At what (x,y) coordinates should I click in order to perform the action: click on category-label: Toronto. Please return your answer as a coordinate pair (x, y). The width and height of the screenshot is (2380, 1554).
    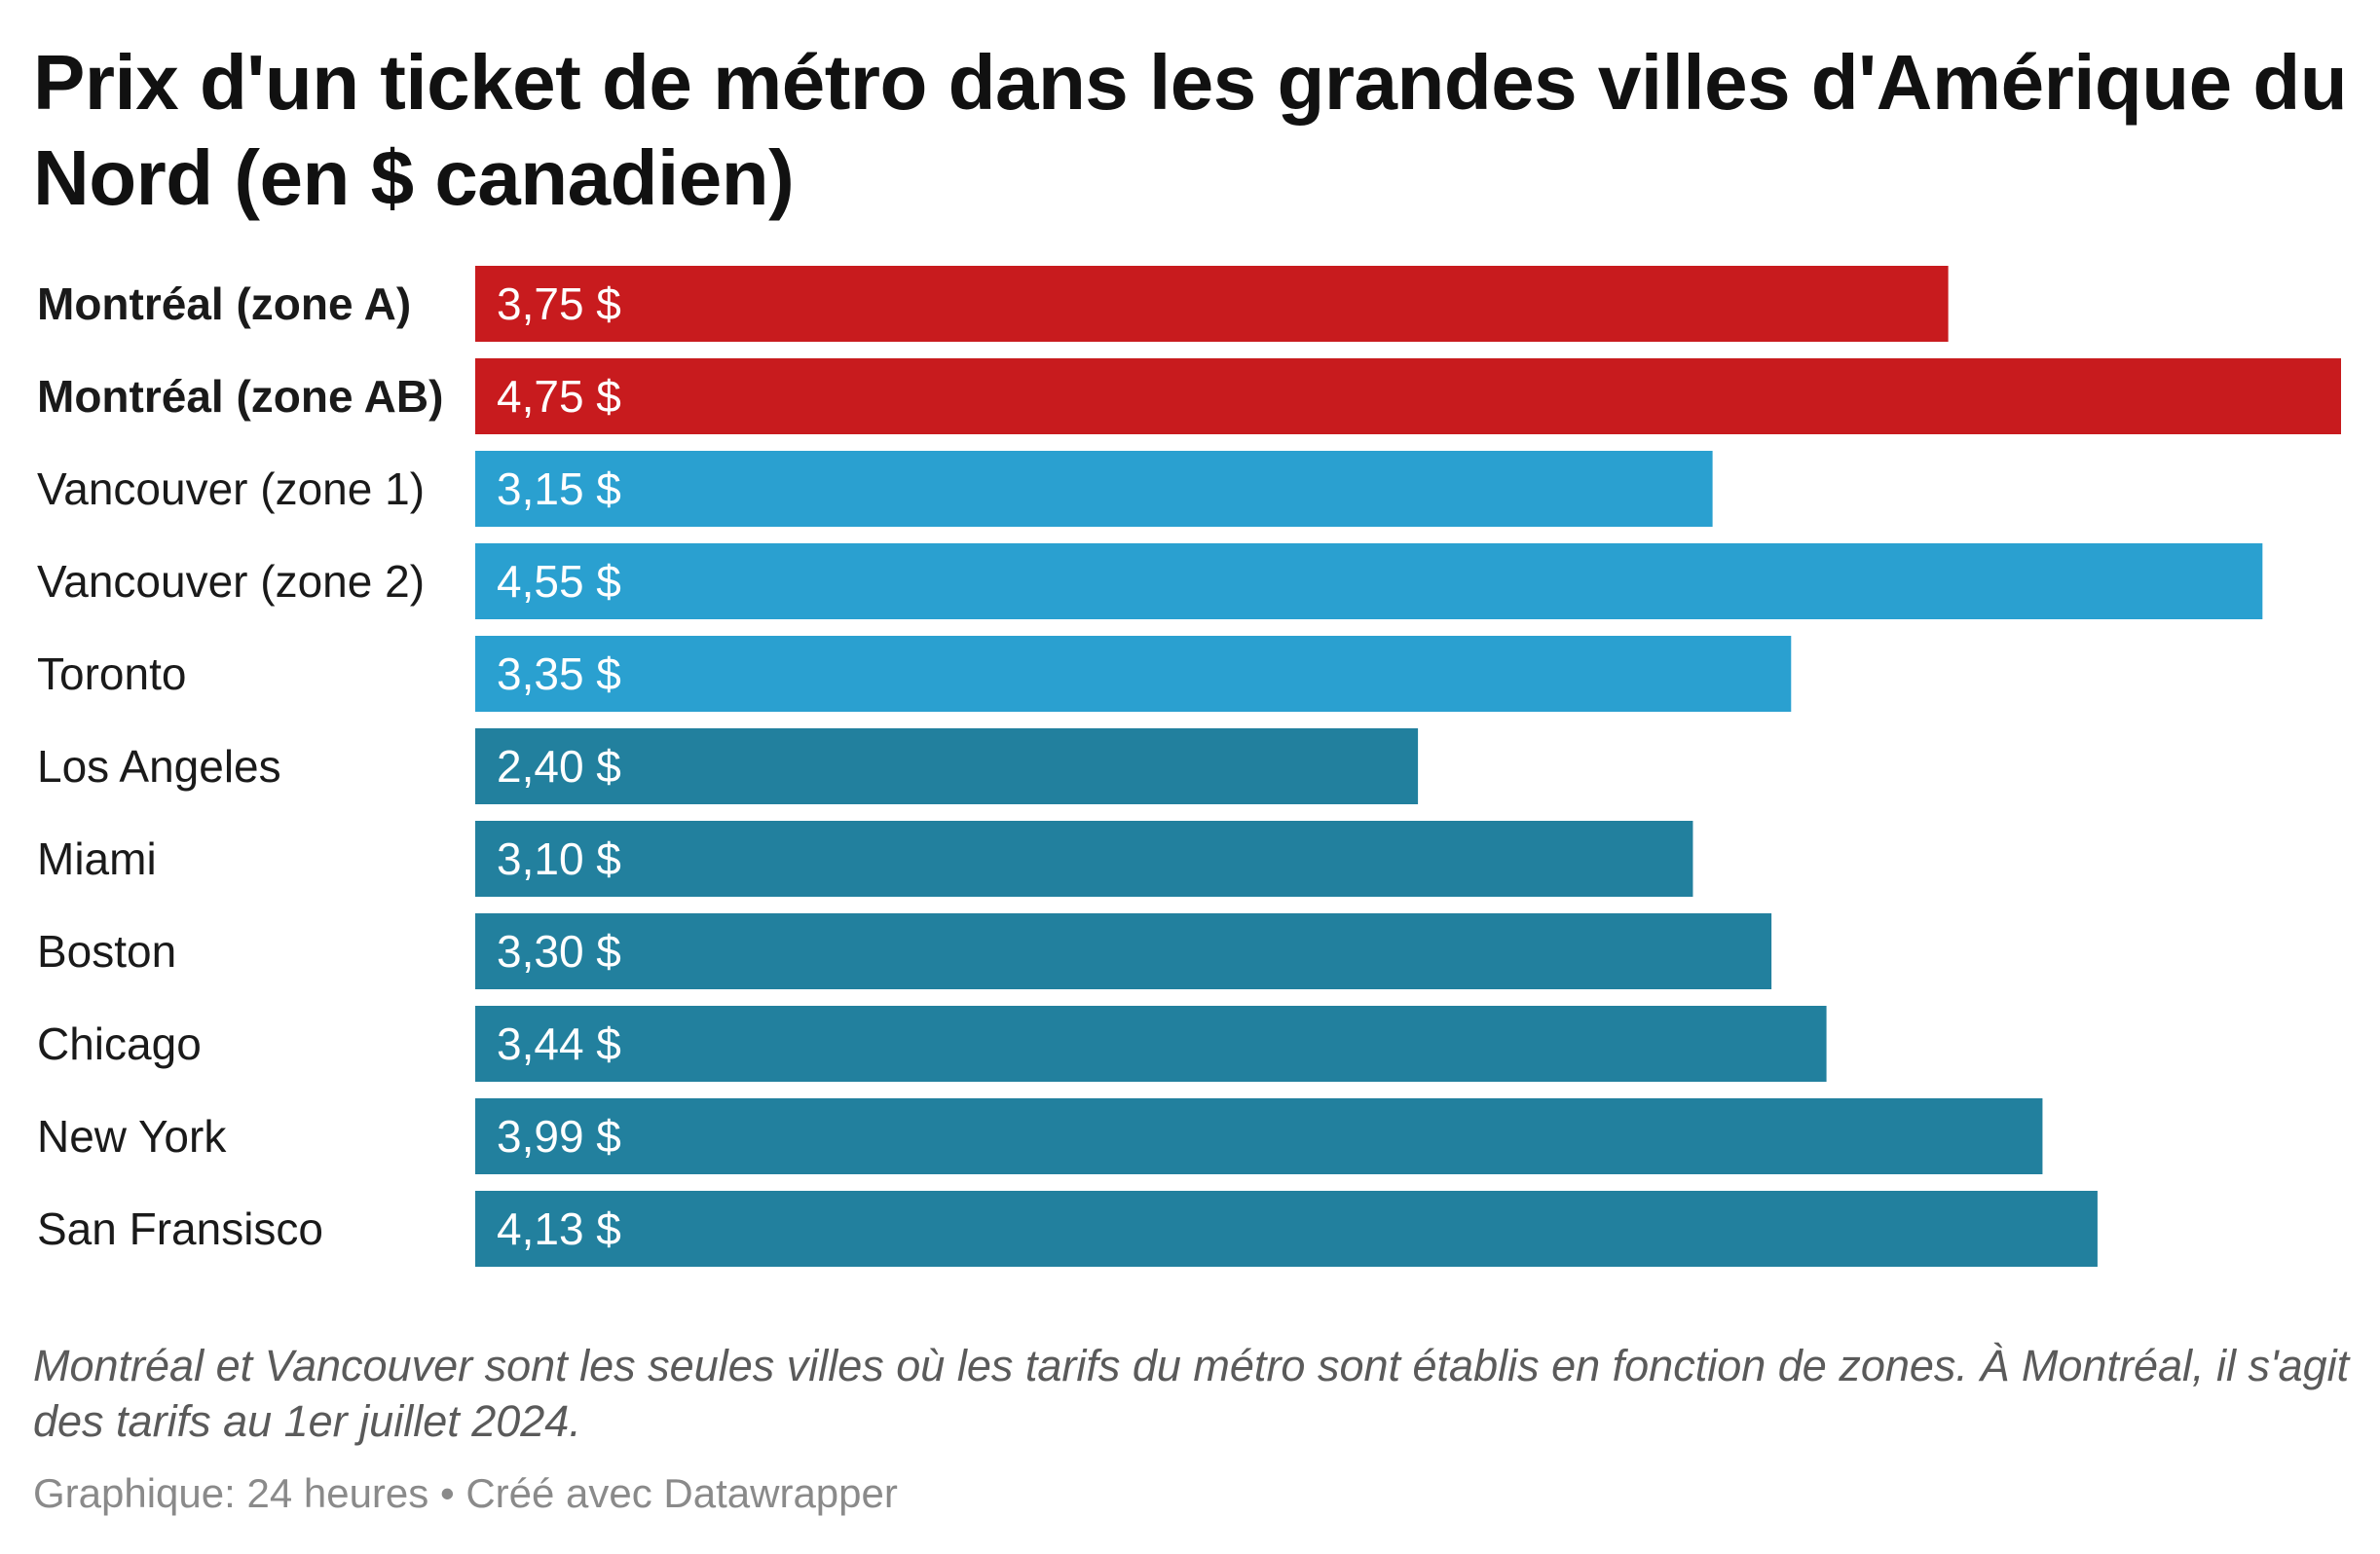
    Looking at the image, I should click on (111, 673).